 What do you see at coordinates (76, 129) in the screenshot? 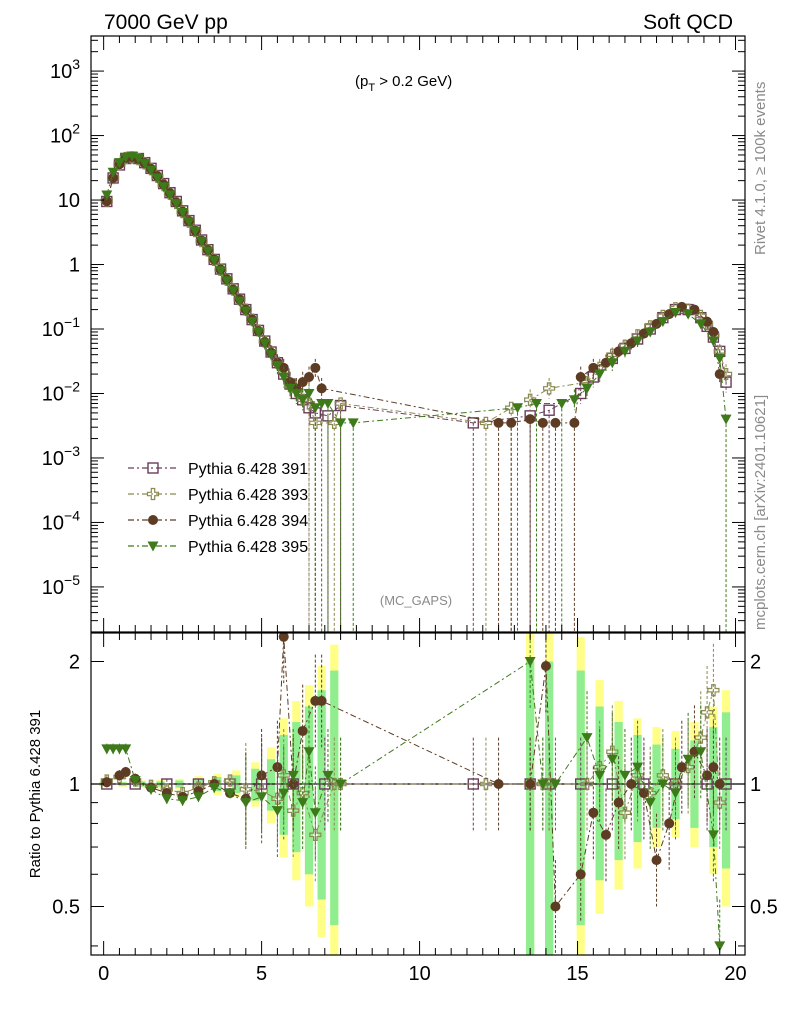
I see `y-tick-label-exponent: 2` at bounding box center [76, 129].